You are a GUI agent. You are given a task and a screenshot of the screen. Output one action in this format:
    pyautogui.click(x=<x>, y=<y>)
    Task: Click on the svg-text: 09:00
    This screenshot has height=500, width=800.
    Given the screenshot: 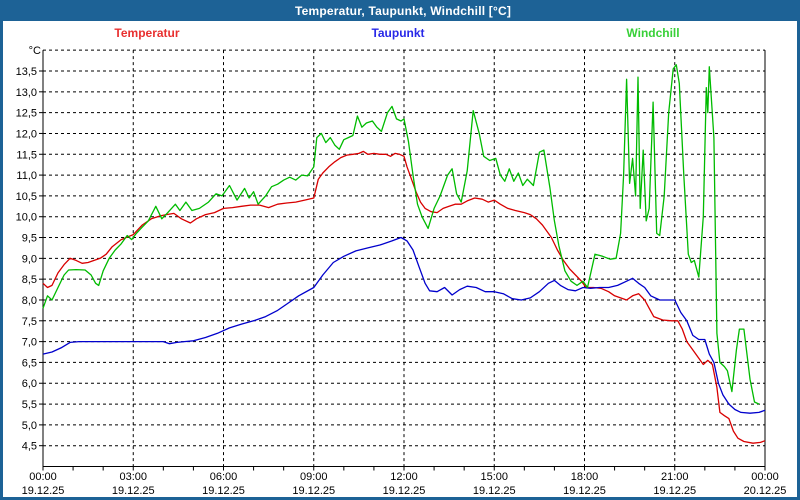 What is the action you would take?
    pyautogui.click(x=314, y=477)
    